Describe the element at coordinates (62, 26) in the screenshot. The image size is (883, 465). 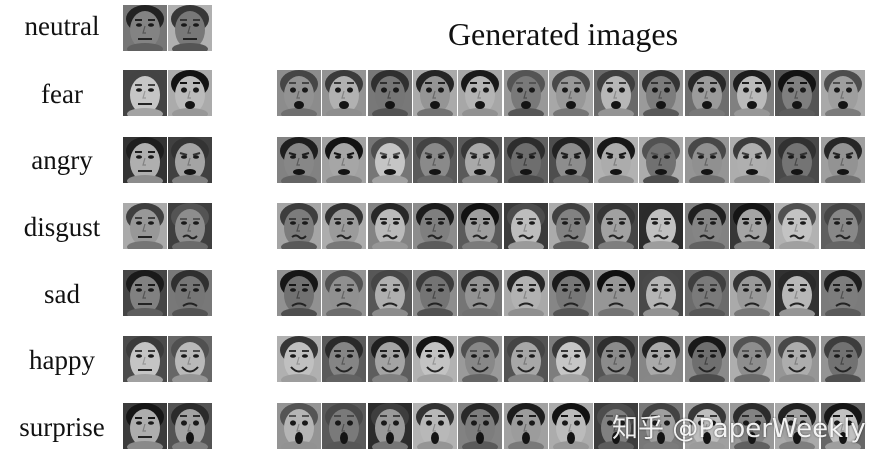
I see `row-label-neutral: neutral` at that location.